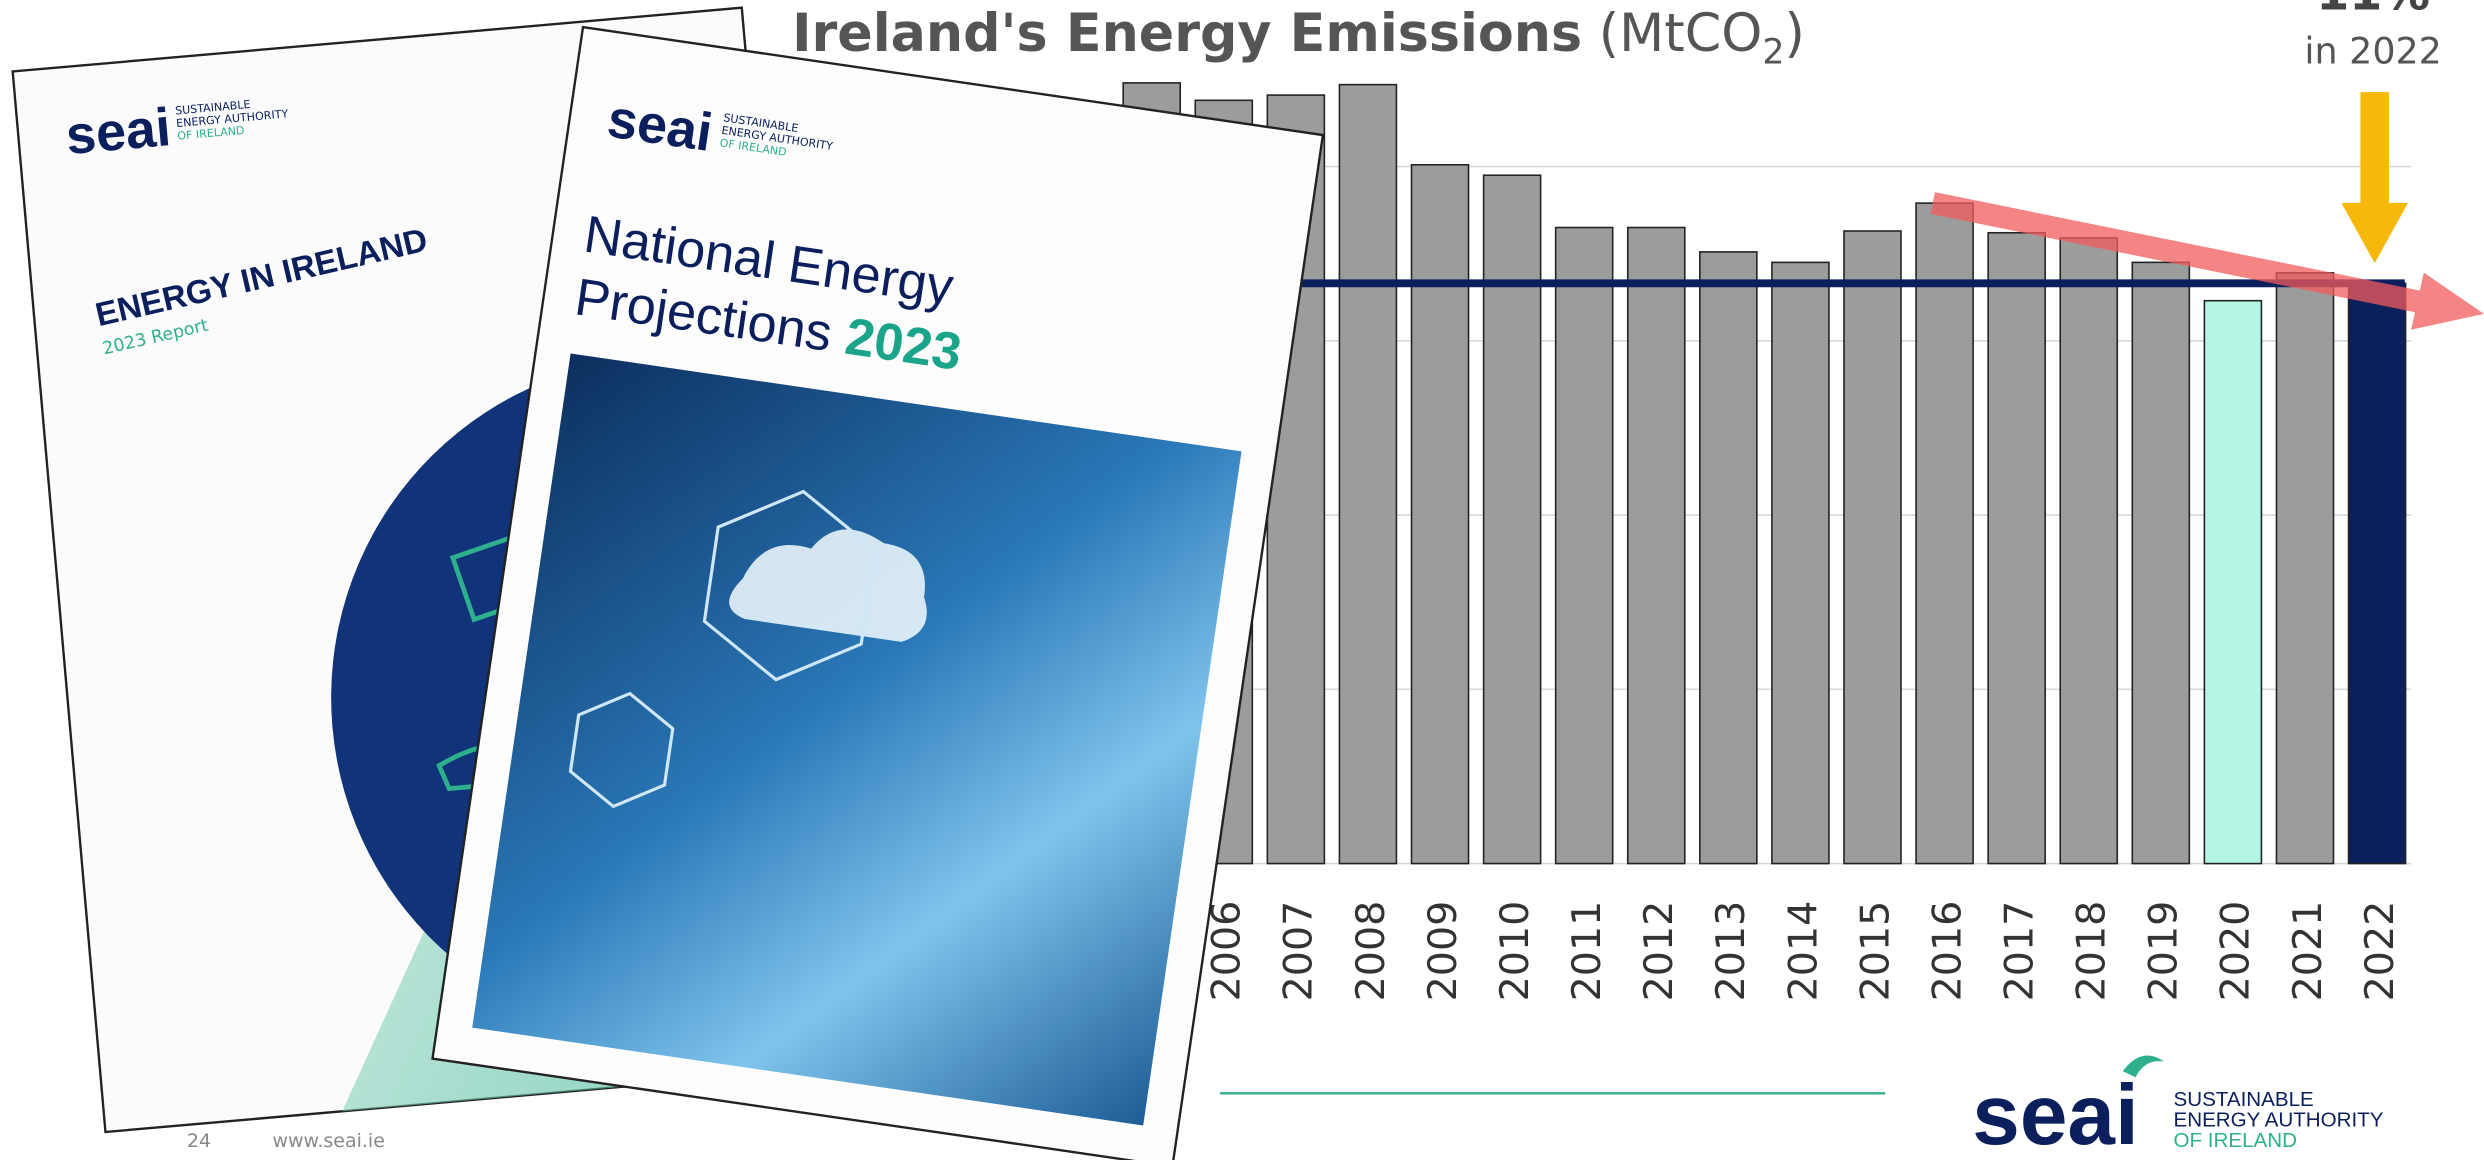 This screenshot has height=1160, width=2484. Describe the element at coordinates (2020, 951) in the screenshot. I see `x-tick-label: 2017` at that location.